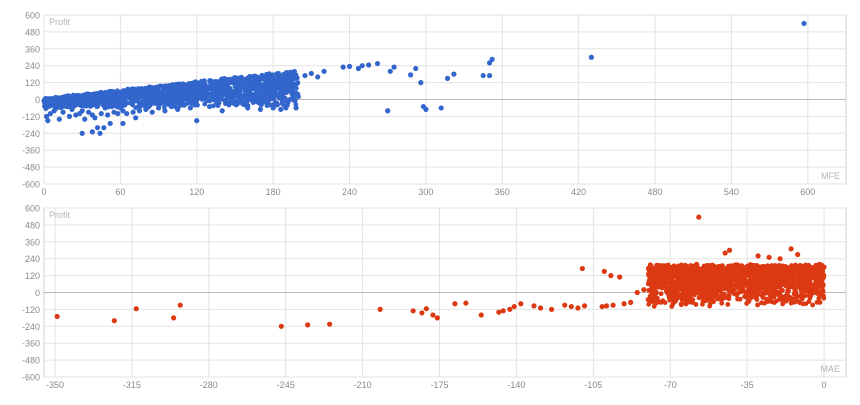 The height and width of the screenshot is (405, 860). What do you see at coordinates (516, 385) in the screenshot?
I see `mae-x-tick-label: -140` at bounding box center [516, 385].